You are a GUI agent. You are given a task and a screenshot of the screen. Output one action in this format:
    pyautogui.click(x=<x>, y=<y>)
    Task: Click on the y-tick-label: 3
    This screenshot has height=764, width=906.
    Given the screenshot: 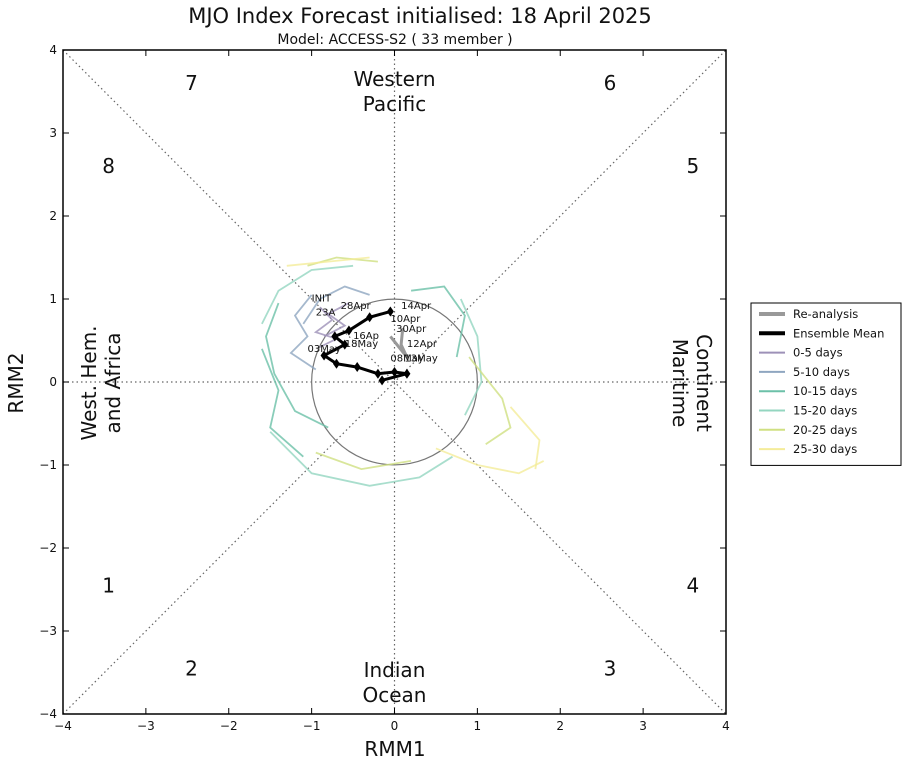 What is the action you would take?
    pyautogui.click(x=53, y=133)
    